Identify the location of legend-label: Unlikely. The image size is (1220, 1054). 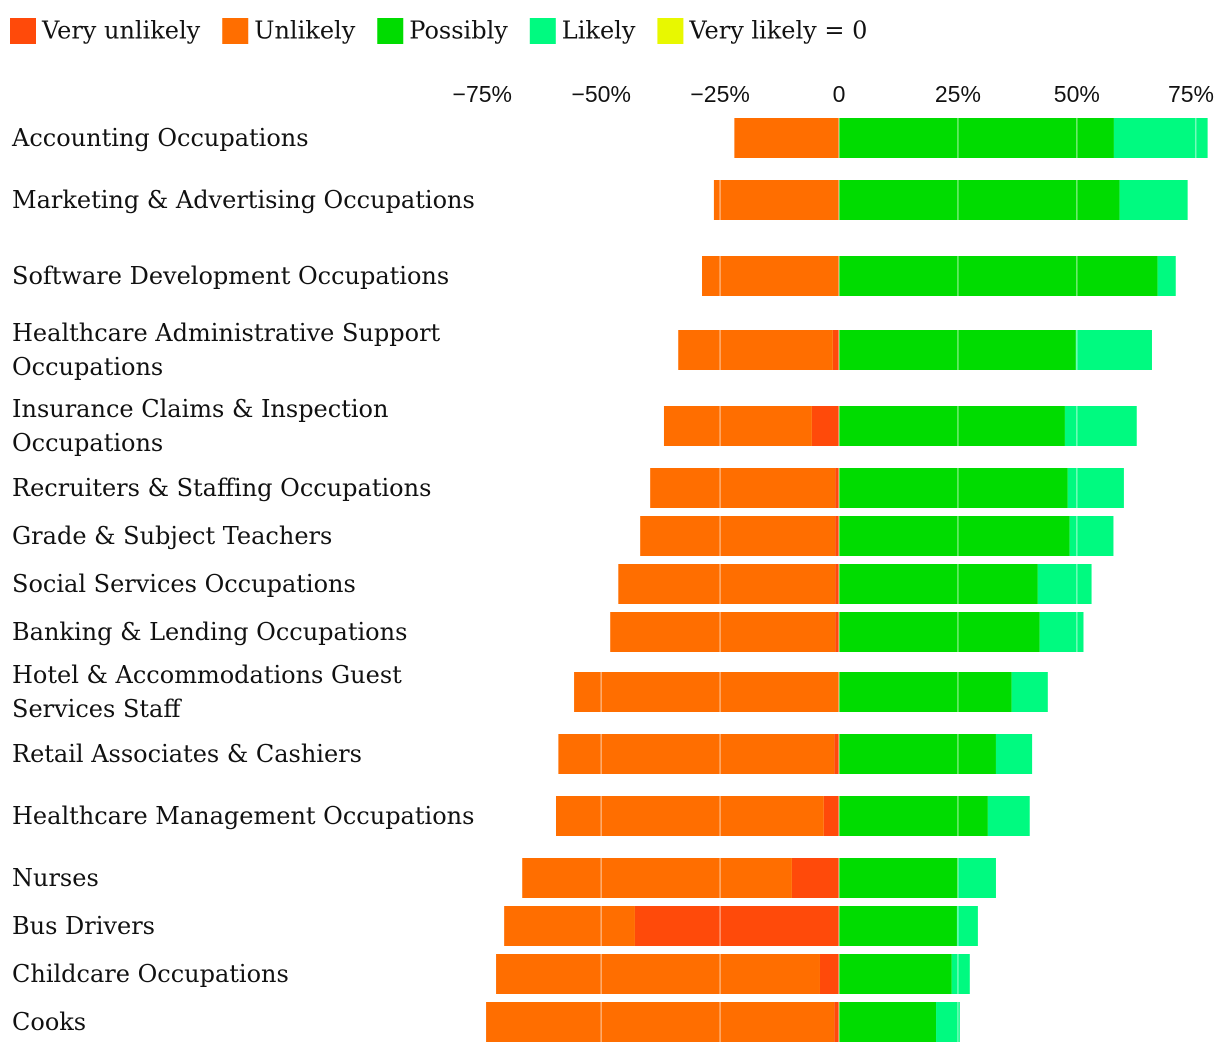
(304, 31).